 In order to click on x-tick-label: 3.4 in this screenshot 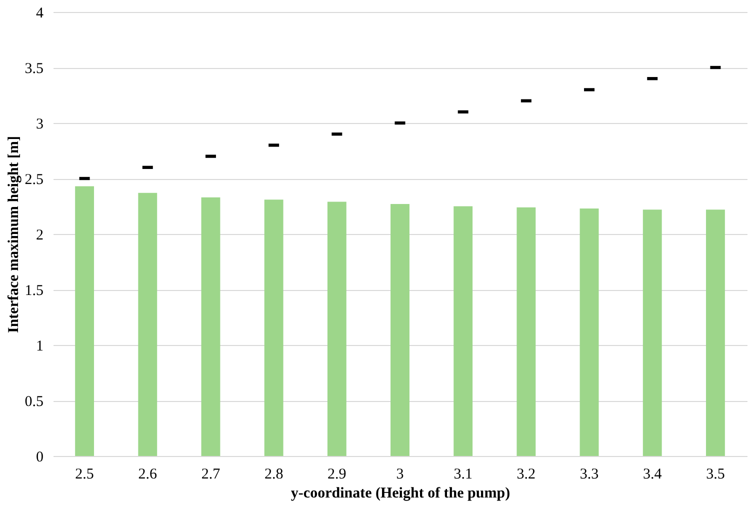, I will do `click(652, 474)`.